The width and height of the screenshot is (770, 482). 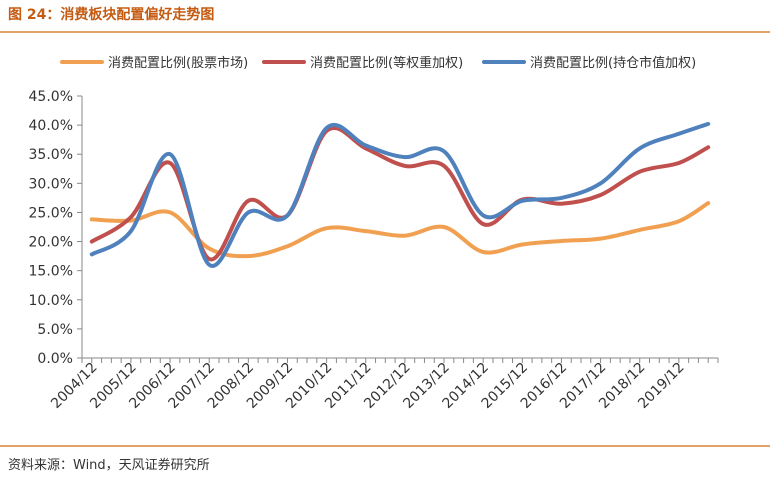 What do you see at coordinates (109, 465) in the screenshot?
I see `source-note: 资料来源：Wind，天风证券研究所` at bounding box center [109, 465].